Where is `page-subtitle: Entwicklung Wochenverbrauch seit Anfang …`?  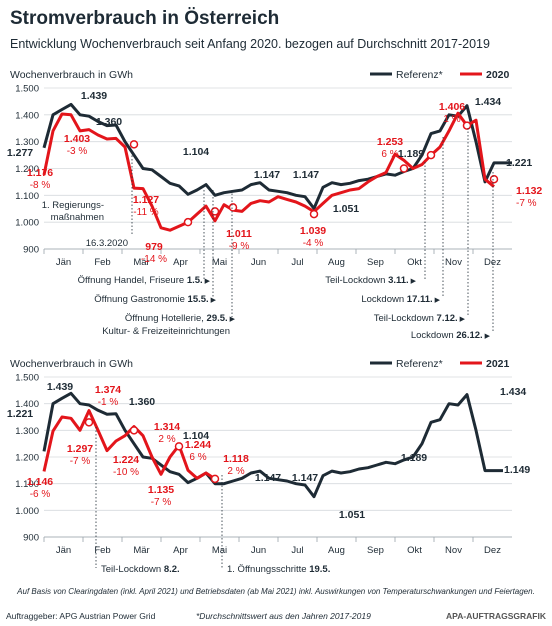
page-subtitle: Entwicklung Wochenverbrauch seit Anfang … is located at coordinates (250, 44).